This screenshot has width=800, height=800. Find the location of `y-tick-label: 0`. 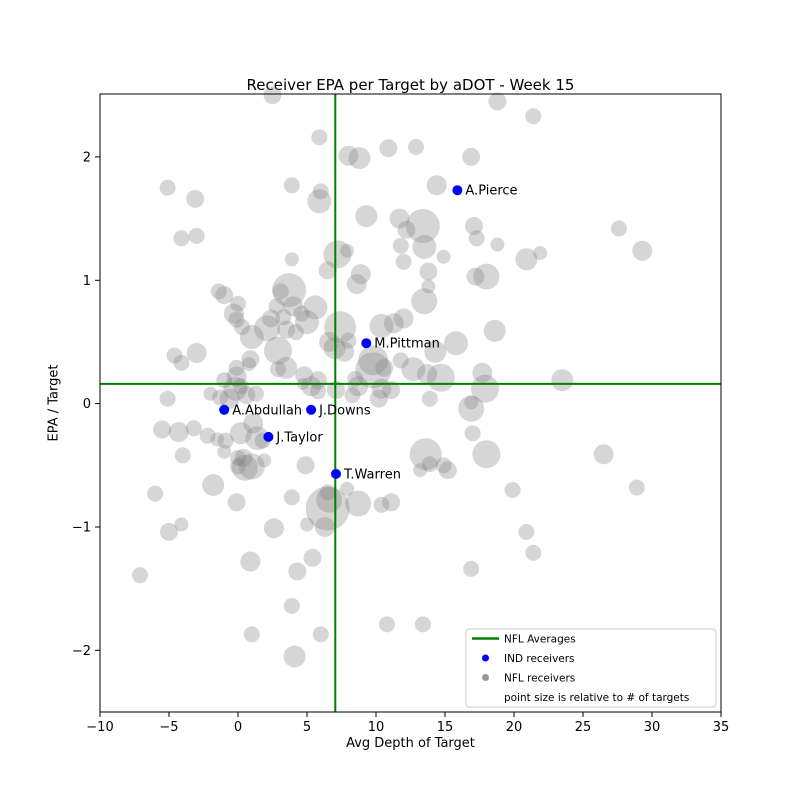

y-tick-label: 0 is located at coordinates (87, 404).